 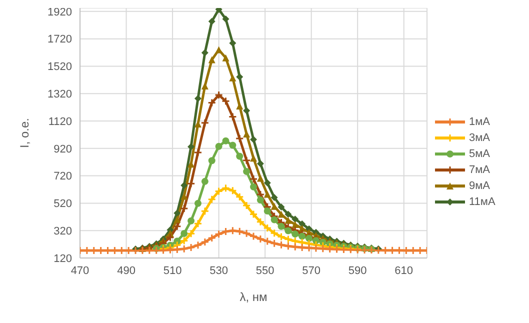 I want to click on x-tick-label: 590, so click(x=357, y=270).